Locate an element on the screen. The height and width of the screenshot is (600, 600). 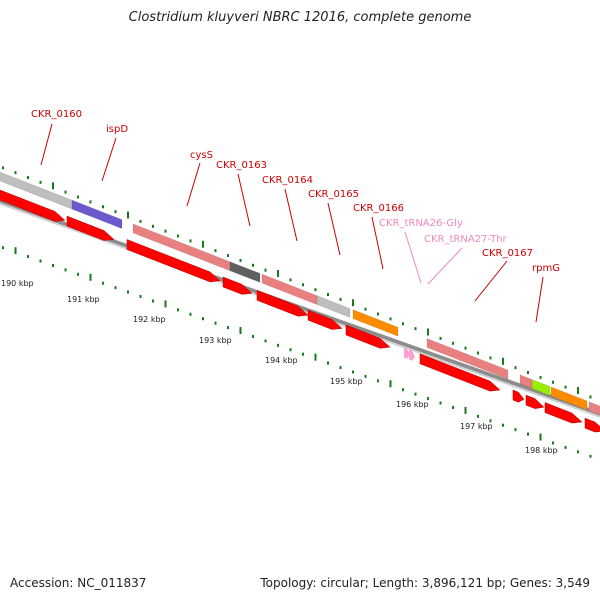
kbp-label: 193 kbp is located at coordinates (215, 340).